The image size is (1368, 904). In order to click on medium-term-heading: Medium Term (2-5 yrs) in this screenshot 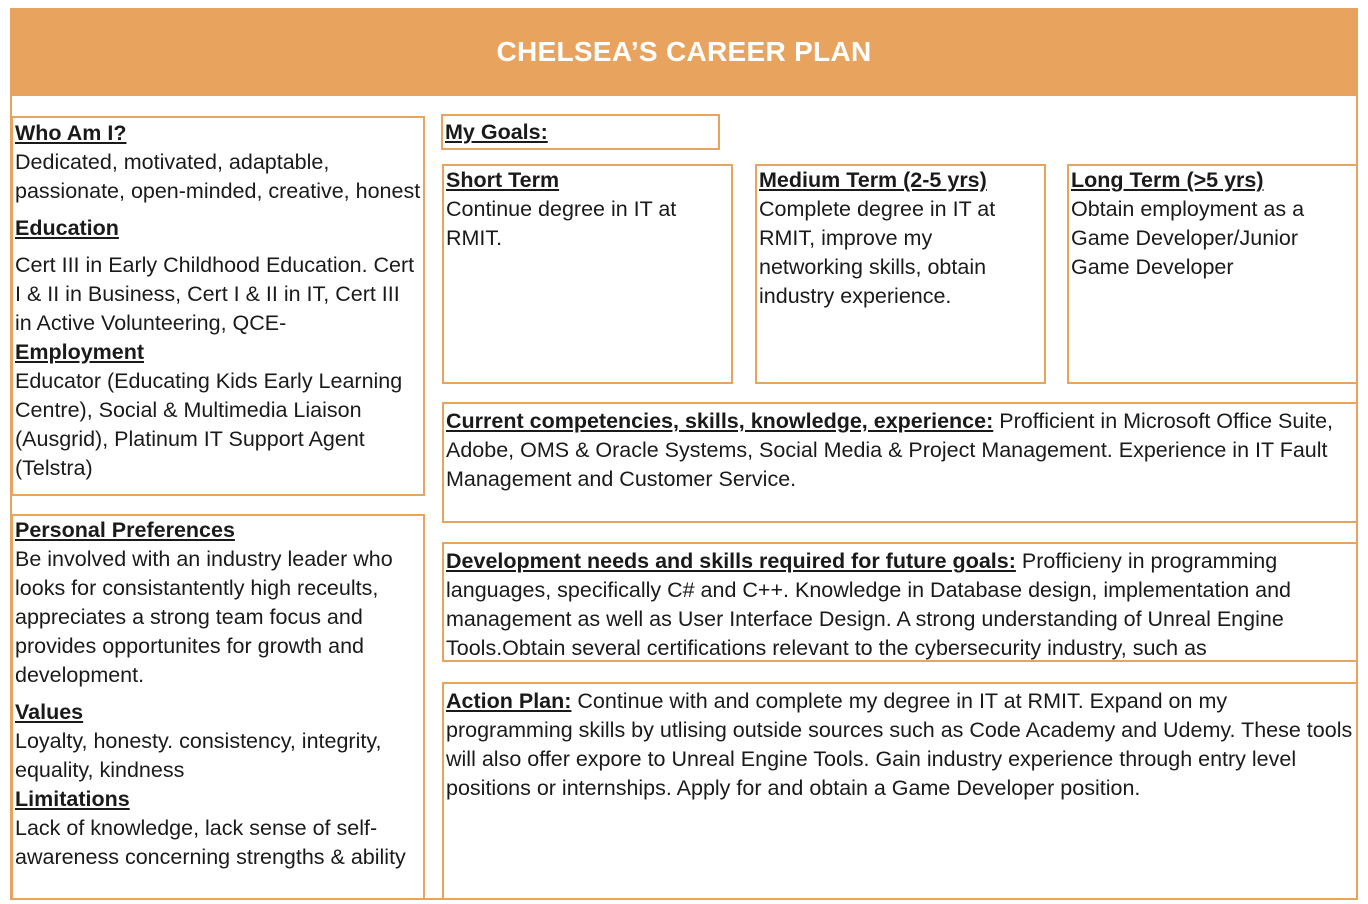, I will do `click(873, 180)`.